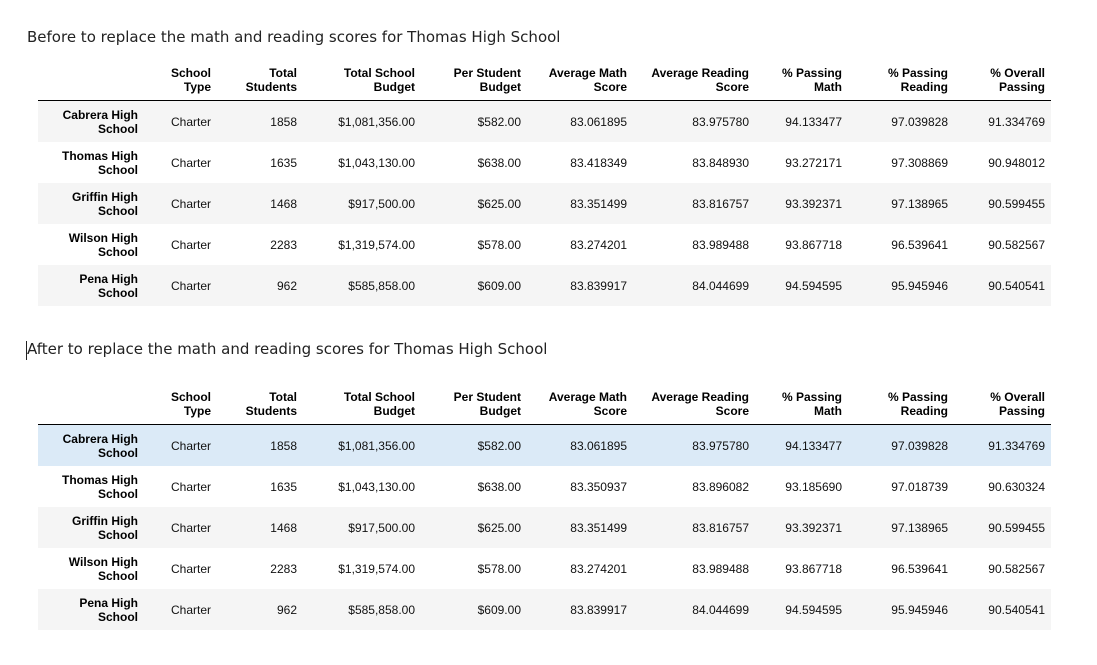  Describe the element at coordinates (720, 285) in the screenshot. I see `cell-average-reading-score: 84.044699` at that location.